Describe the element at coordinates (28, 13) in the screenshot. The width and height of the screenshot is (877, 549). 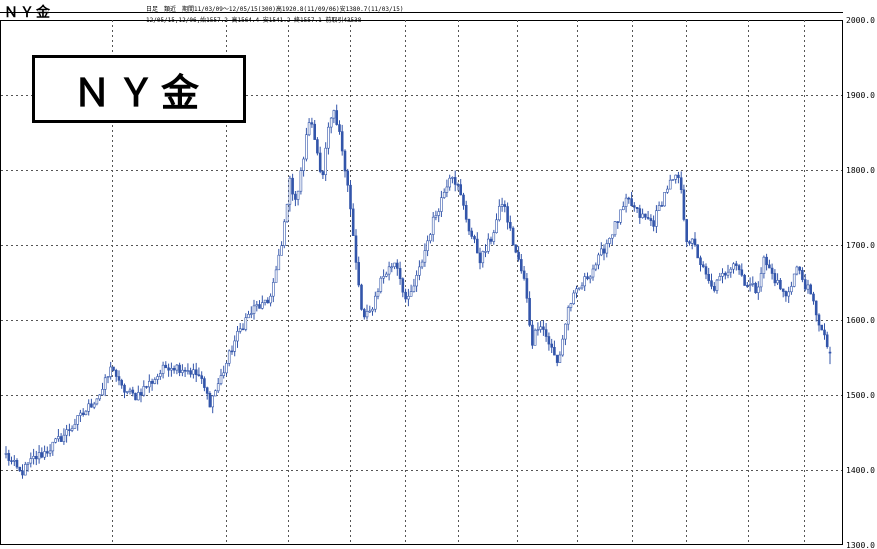
I see `header-title: ＮＹ金` at that location.